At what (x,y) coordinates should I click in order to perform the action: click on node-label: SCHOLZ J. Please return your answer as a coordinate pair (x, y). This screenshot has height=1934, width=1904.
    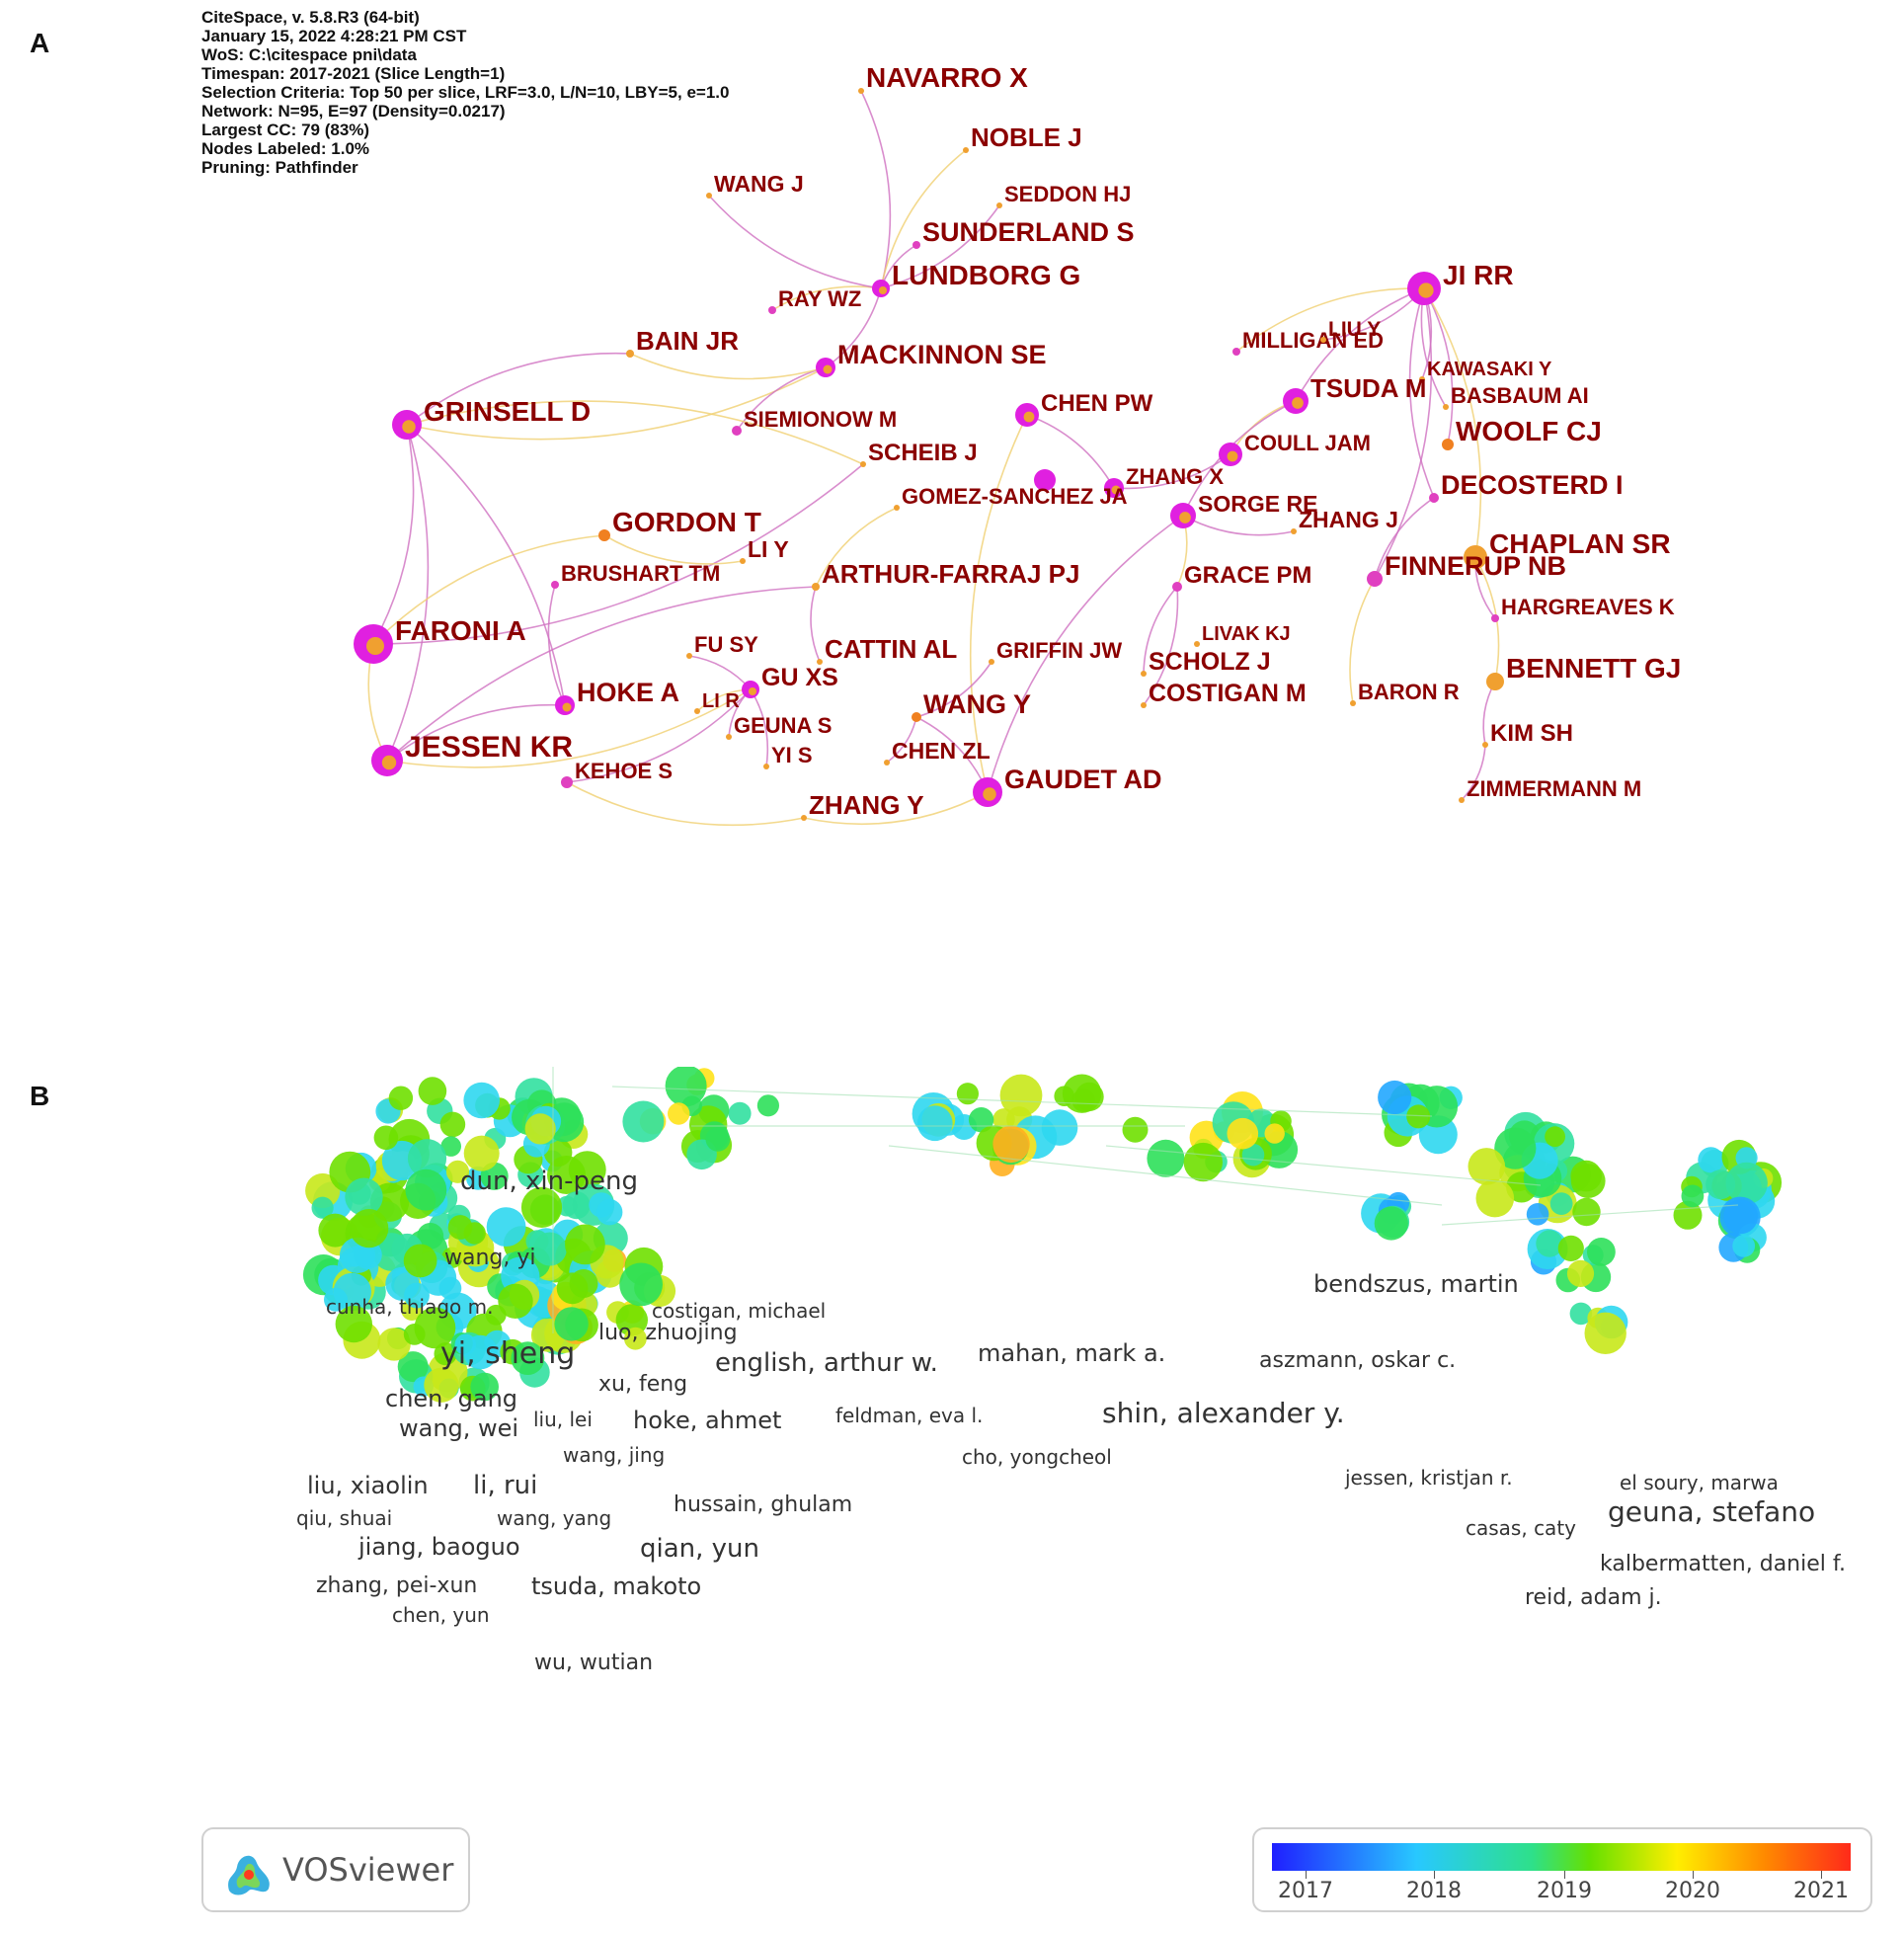
    Looking at the image, I should click on (1210, 662).